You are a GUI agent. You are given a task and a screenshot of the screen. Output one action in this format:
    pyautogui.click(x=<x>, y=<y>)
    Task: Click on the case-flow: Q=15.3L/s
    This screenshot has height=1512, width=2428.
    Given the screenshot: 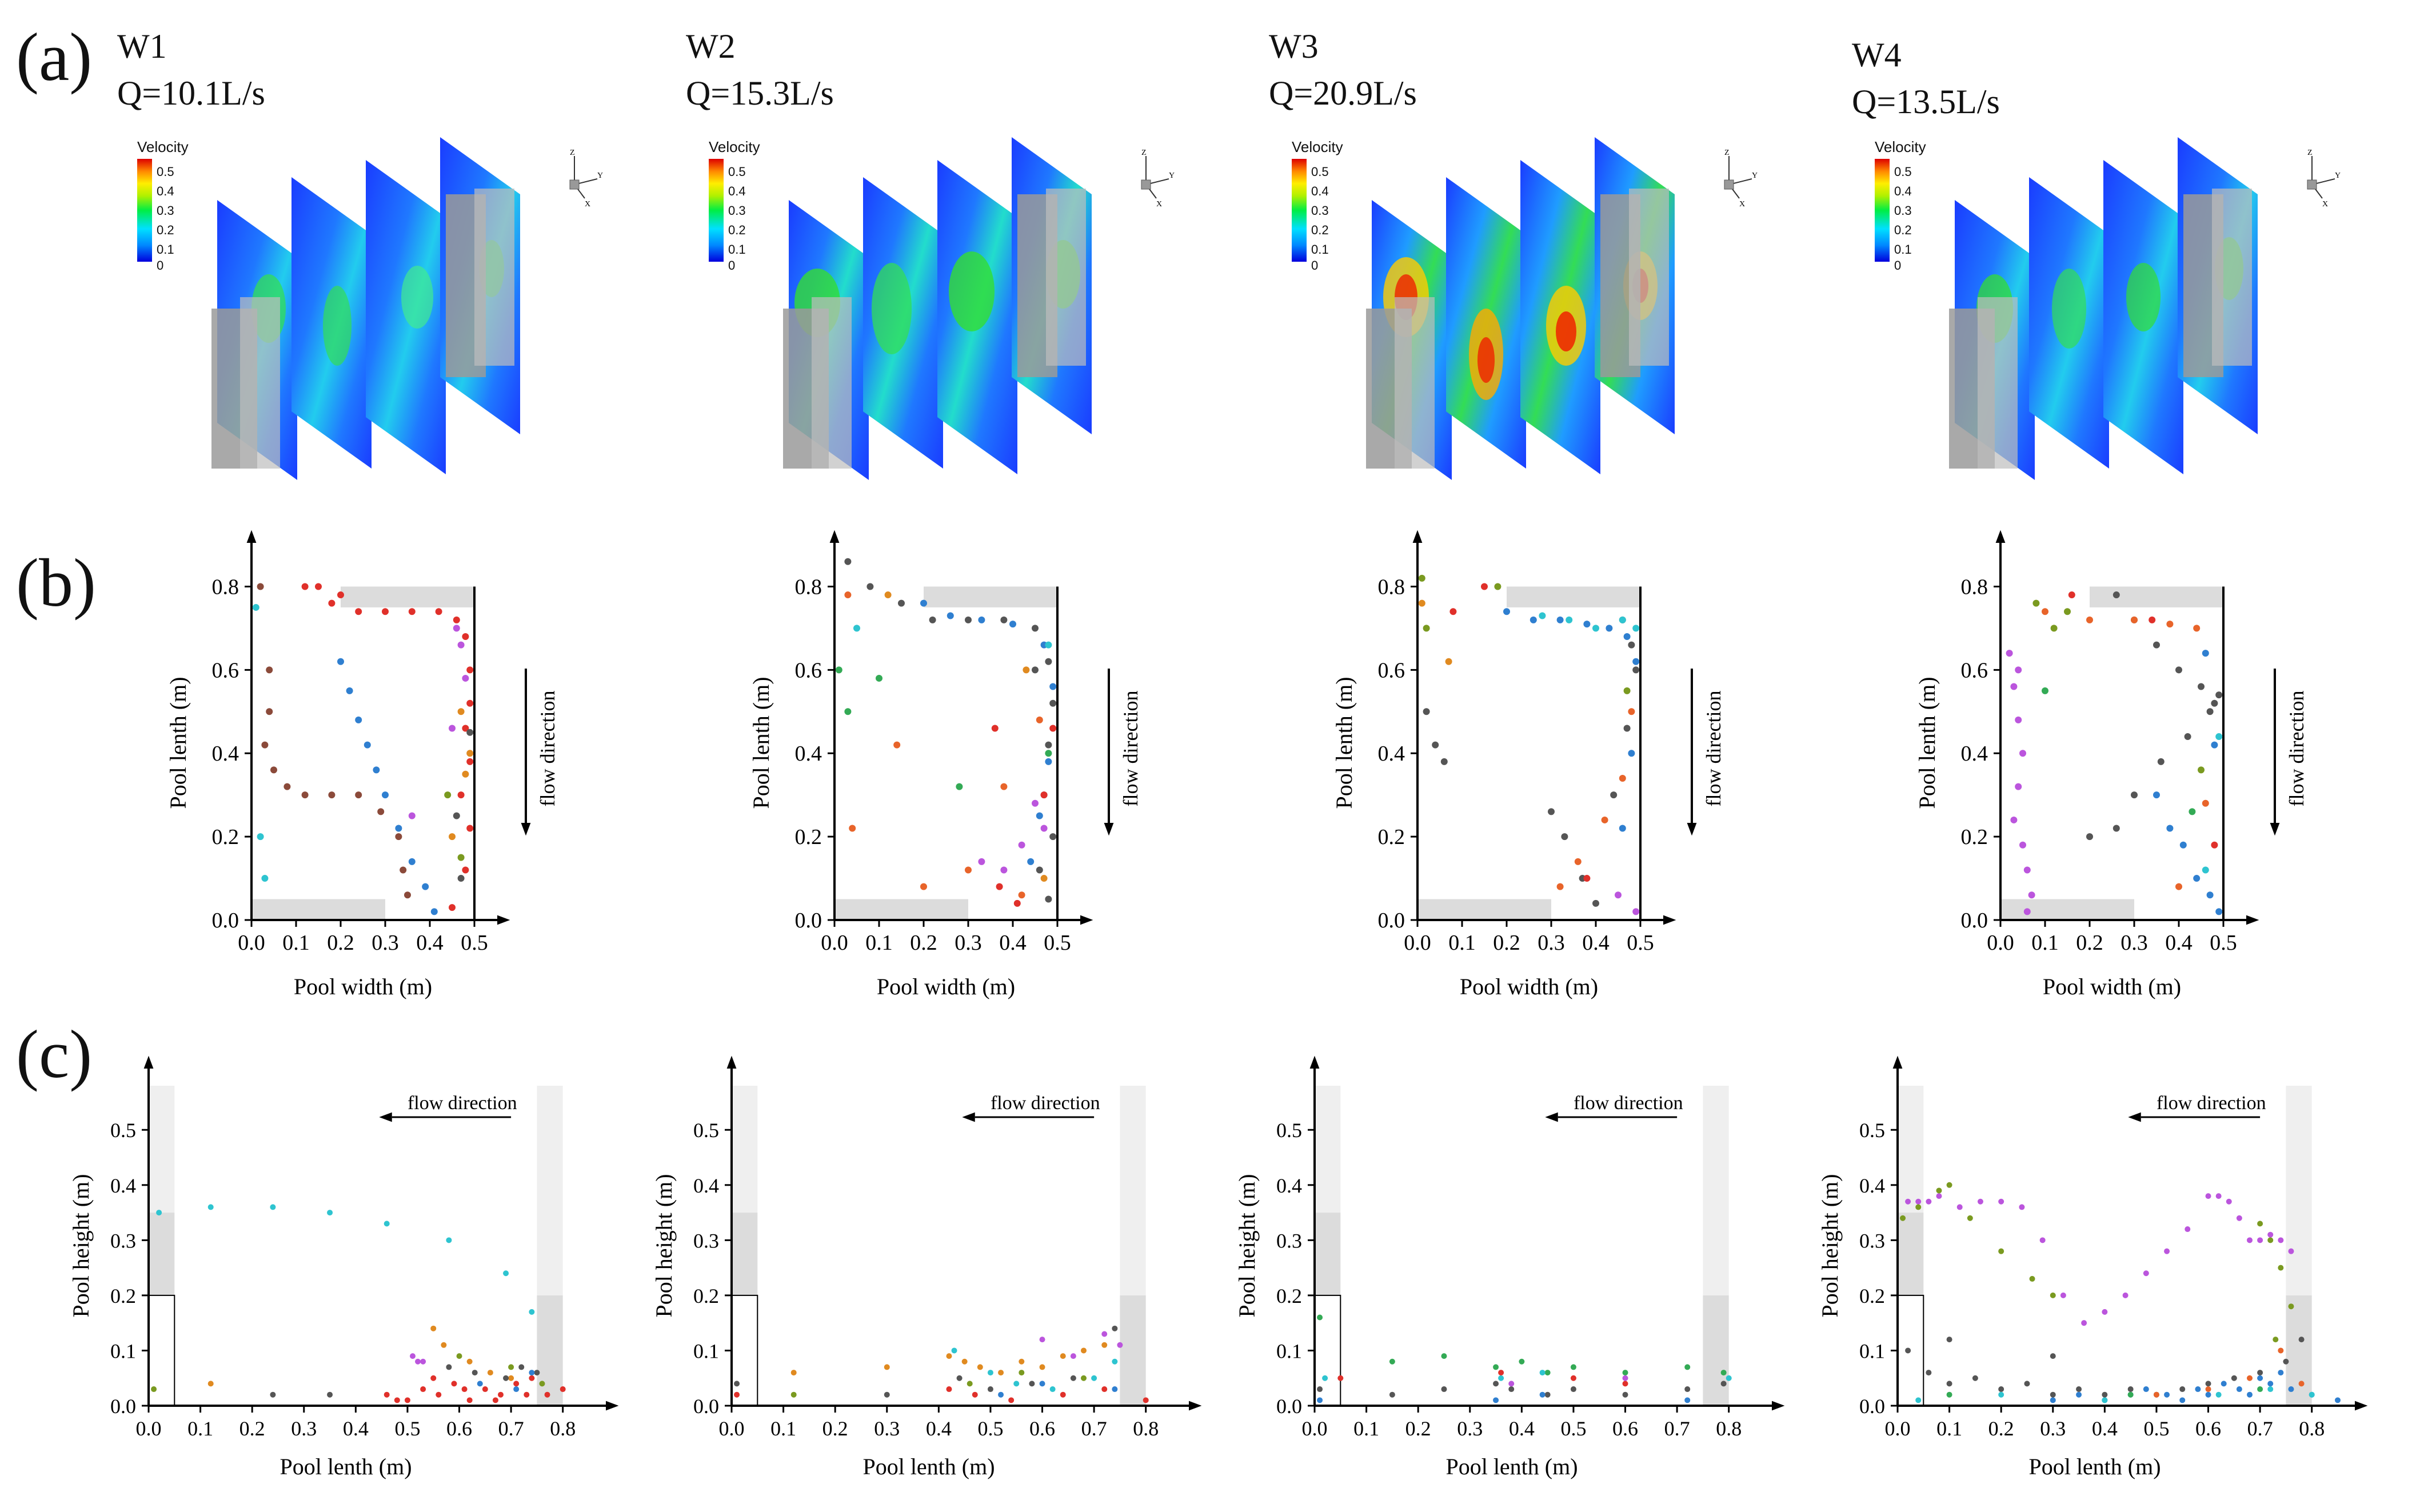 What is the action you would take?
    pyautogui.click(x=760, y=93)
    